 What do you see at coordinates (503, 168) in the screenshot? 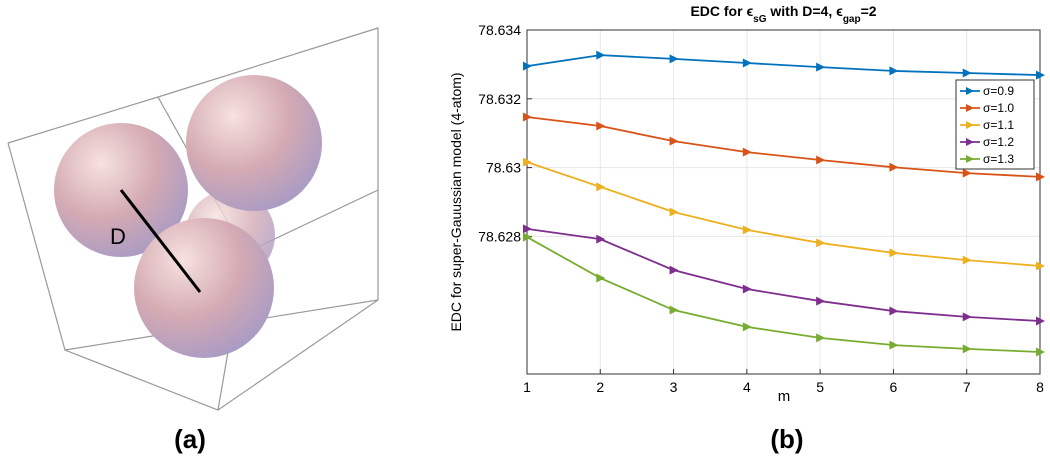
I see `y-tick-label: 78.63` at bounding box center [503, 168].